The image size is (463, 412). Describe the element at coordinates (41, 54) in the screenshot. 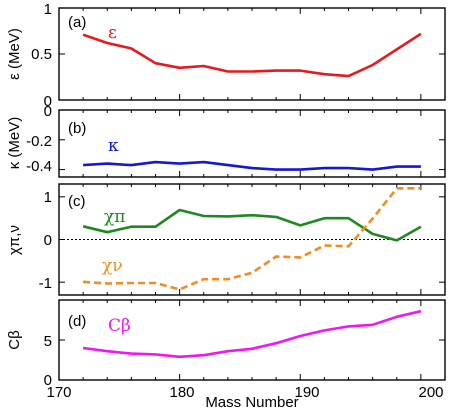

I see `panel-a-y-tick: 0.5` at that location.